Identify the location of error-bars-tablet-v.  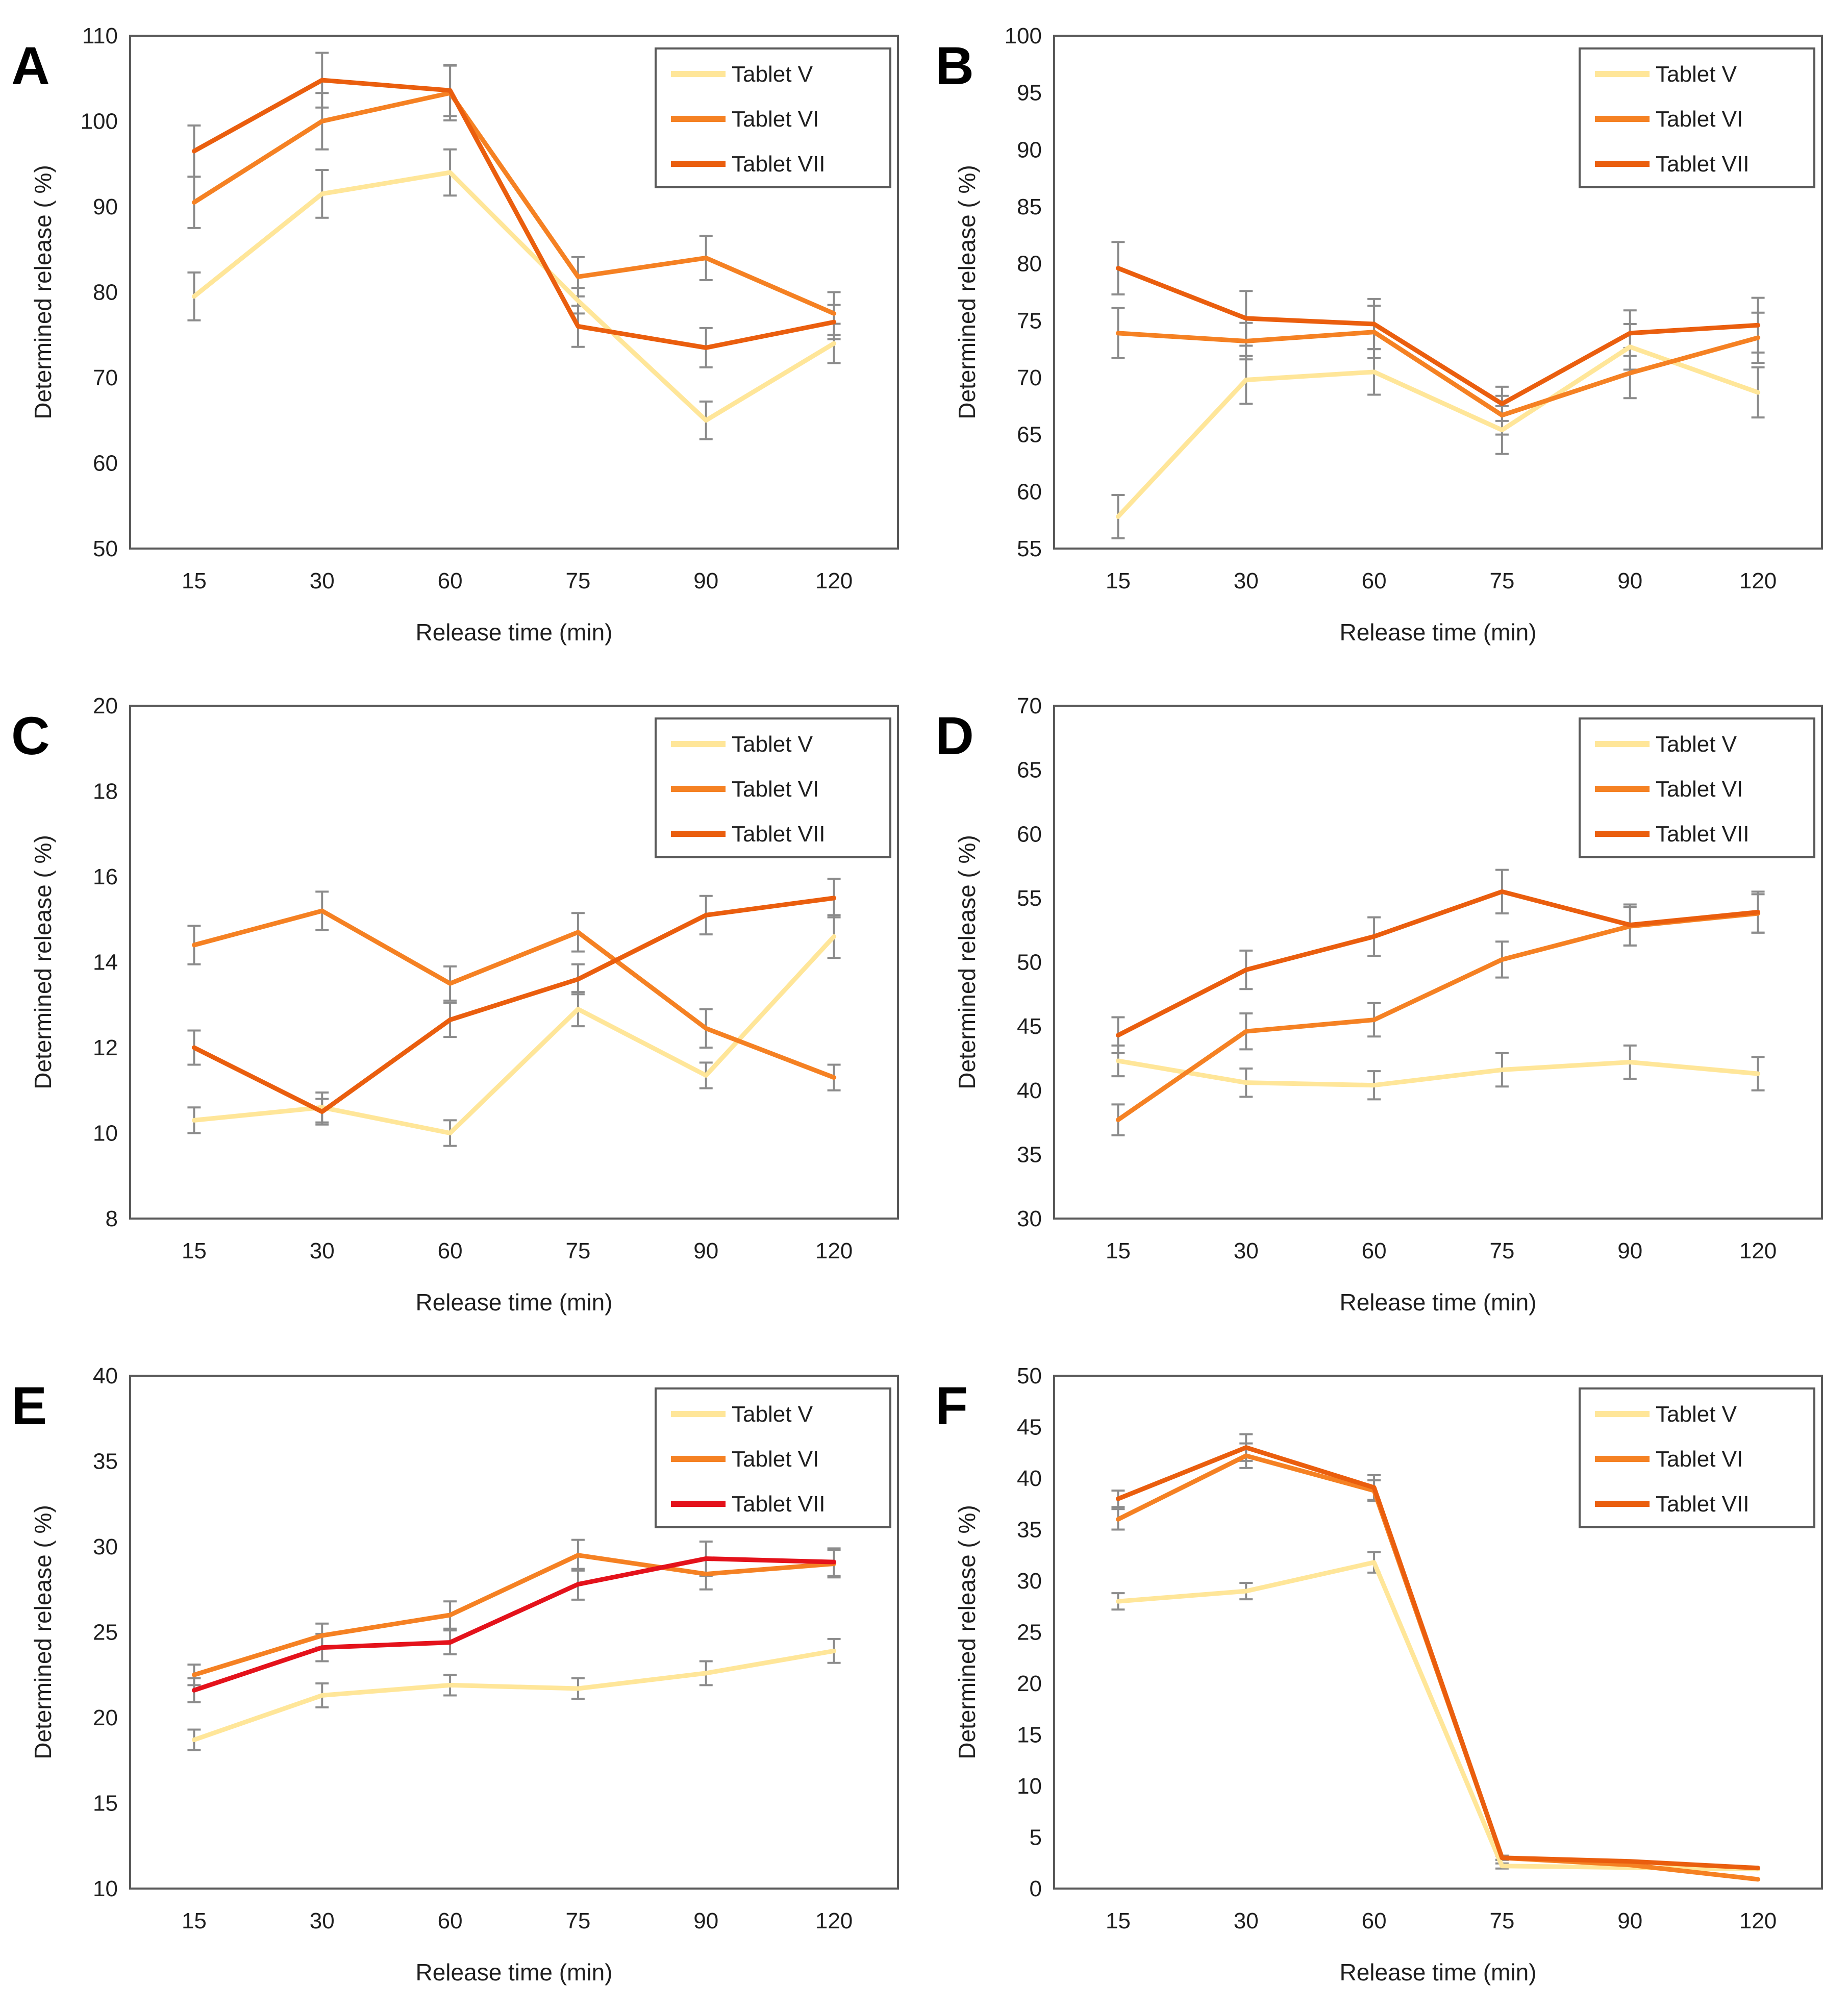
(1438, 431).